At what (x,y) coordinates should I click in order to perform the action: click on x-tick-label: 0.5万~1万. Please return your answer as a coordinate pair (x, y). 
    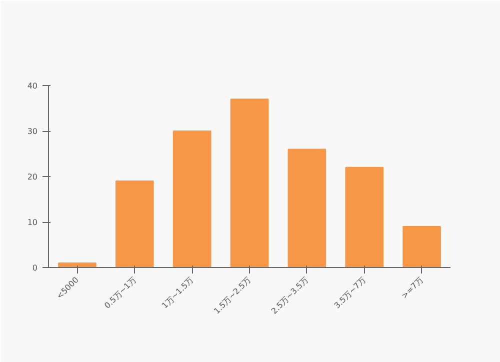
    Looking at the image, I should click on (120, 292).